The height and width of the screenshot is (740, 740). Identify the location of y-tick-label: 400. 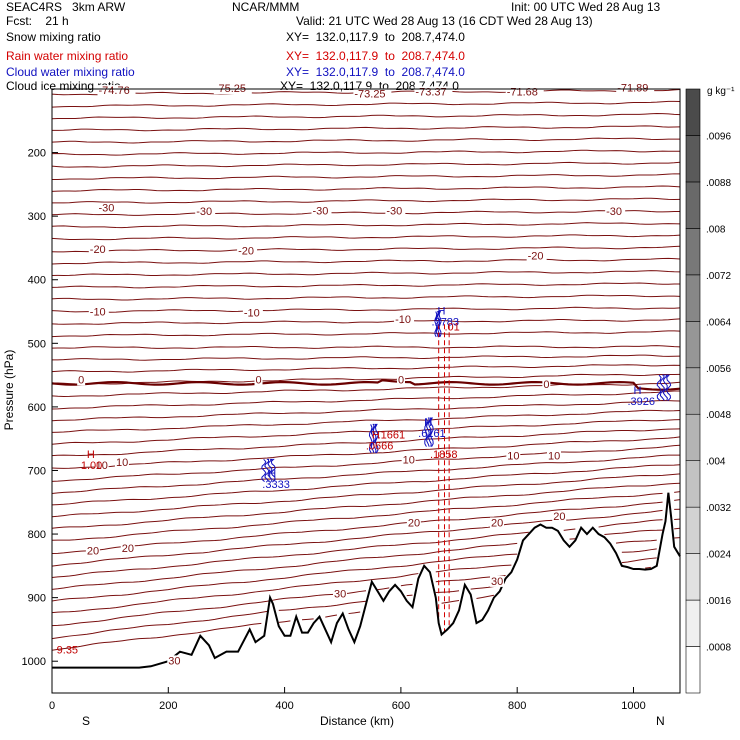
(37, 281).